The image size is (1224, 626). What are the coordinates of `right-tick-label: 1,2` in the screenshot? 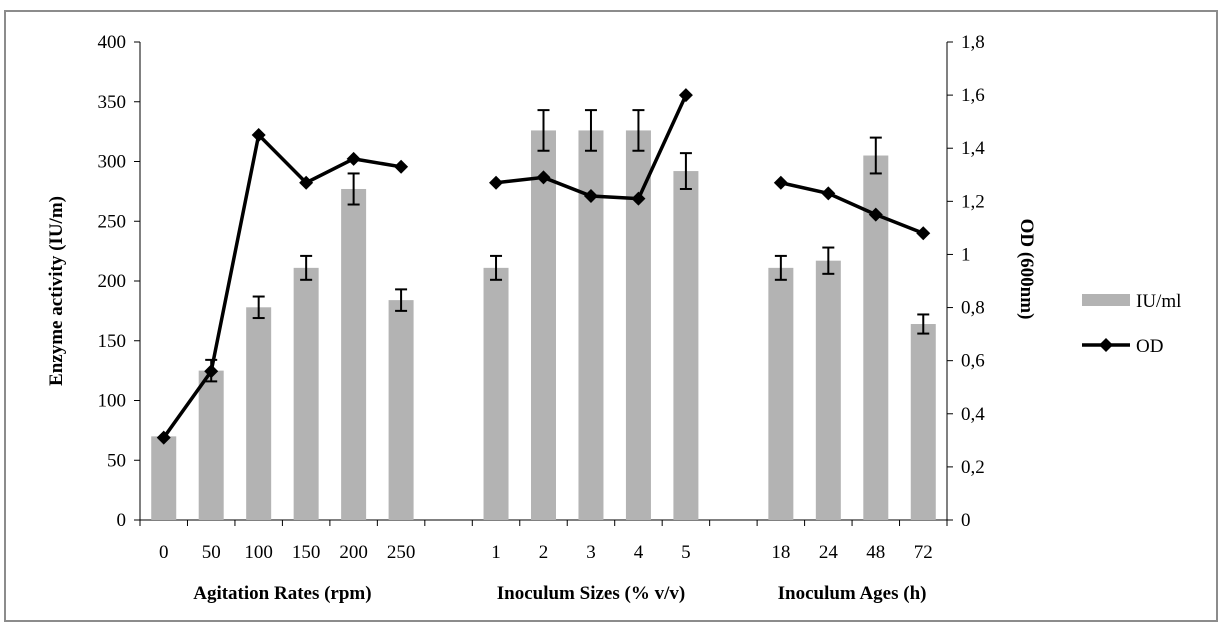 It's located at (973, 201).